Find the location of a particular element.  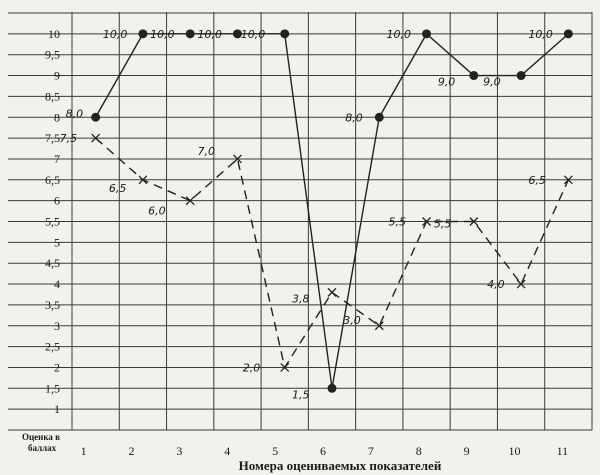

data-label: 2,0 is located at coordinates (252, 367).